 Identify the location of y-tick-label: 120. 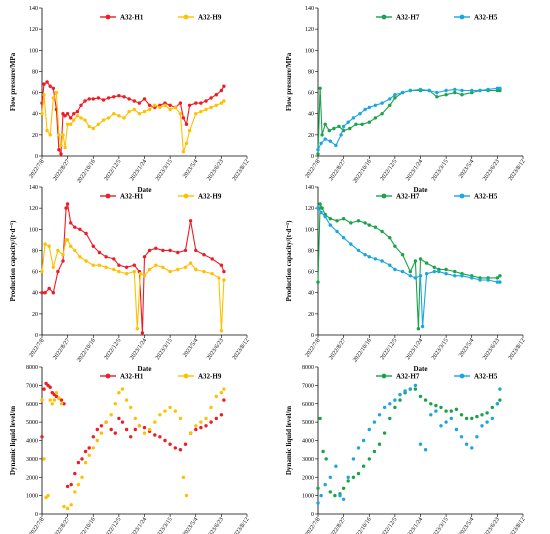
(33, 209).